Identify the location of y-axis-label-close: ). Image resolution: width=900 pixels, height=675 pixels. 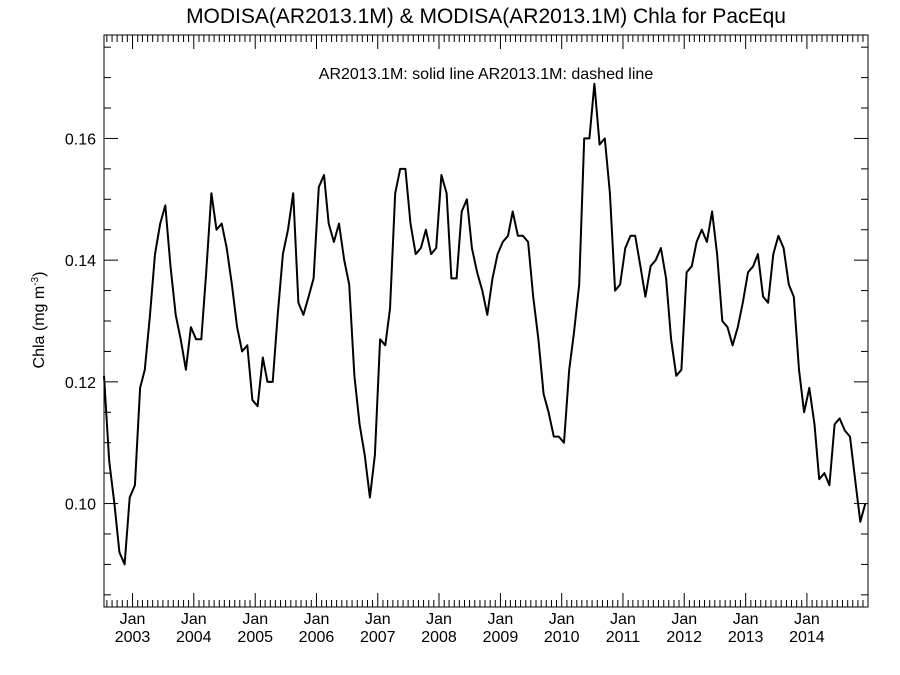
(39, 274).